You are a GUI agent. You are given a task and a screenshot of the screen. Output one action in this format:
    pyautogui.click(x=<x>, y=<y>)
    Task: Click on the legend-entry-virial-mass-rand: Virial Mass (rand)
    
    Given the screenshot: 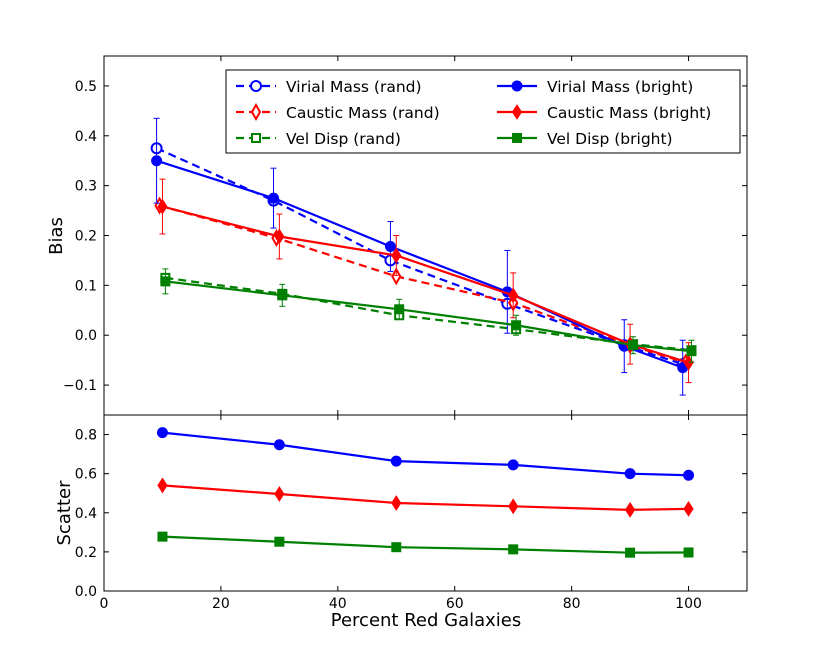 What is the action you would take?
    pyautogui.click(x=329, y=87)
    